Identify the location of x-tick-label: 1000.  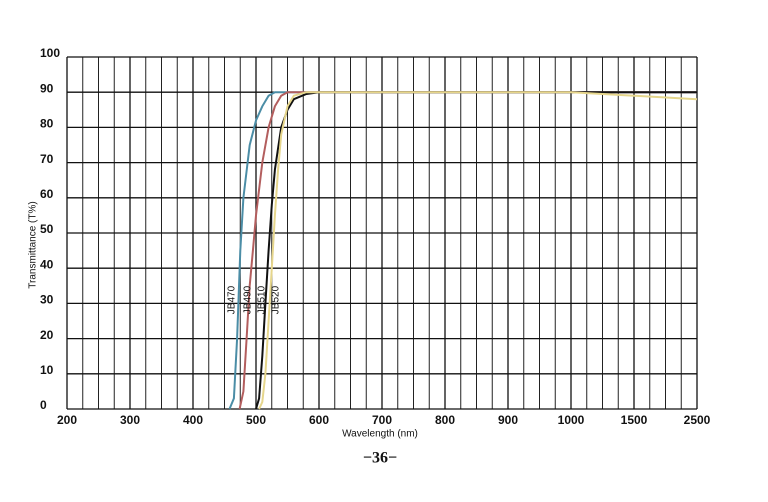
(571, 420).